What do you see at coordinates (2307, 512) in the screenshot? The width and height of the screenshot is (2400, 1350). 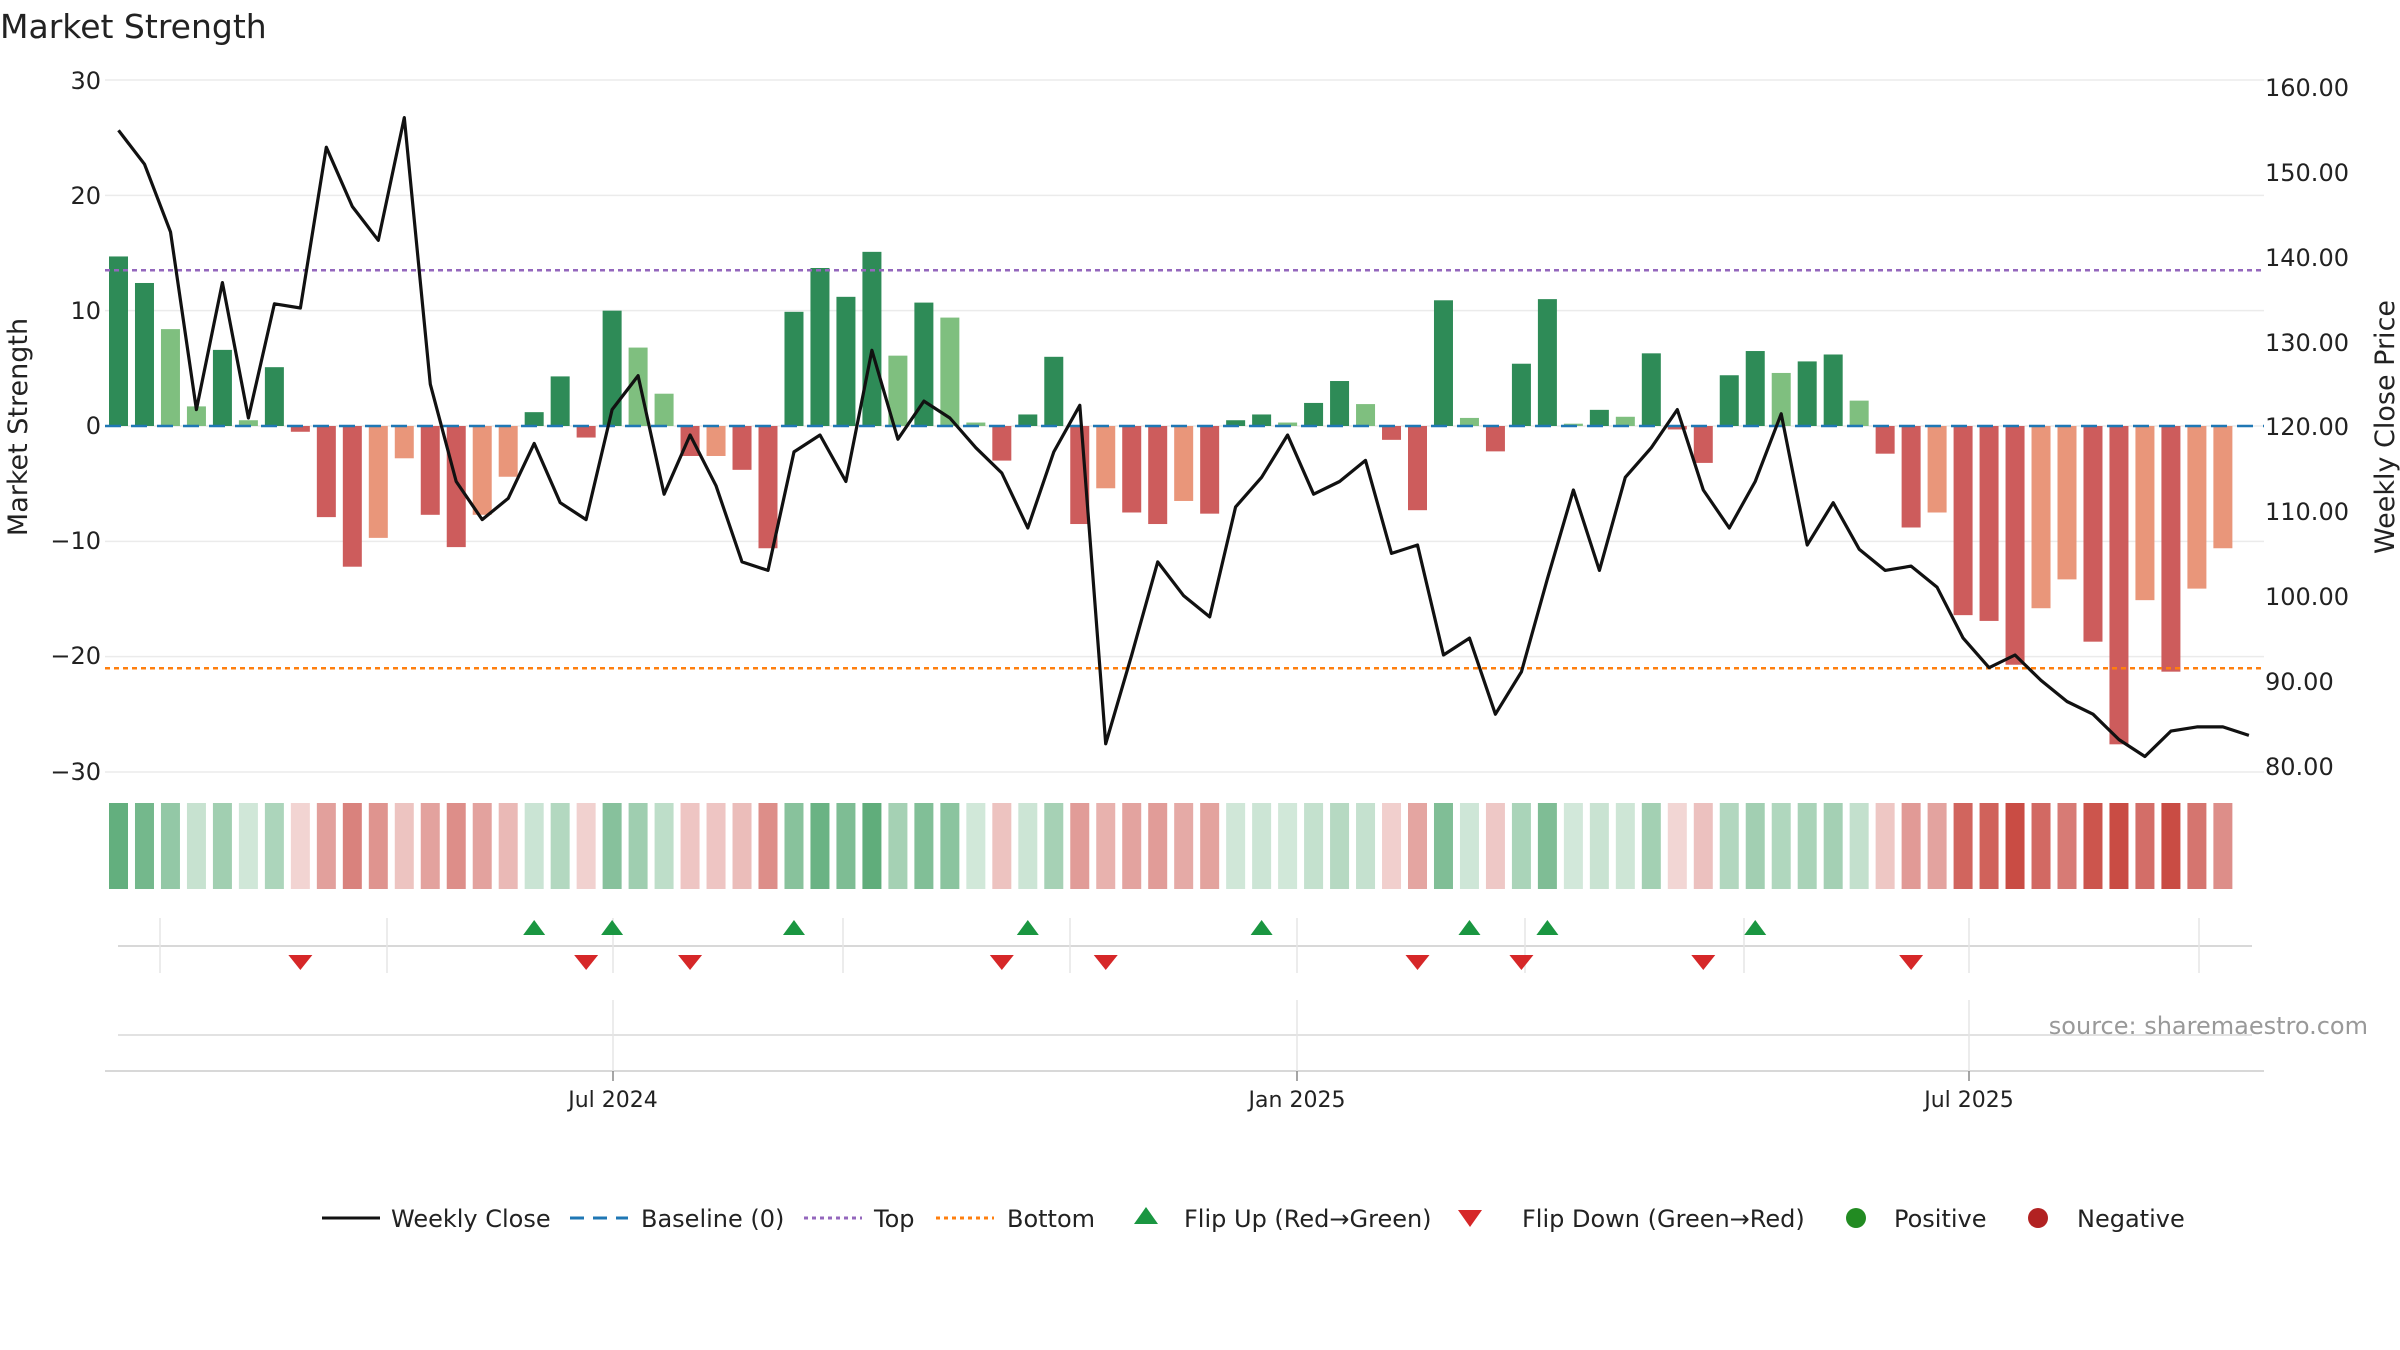 I see `y2-tick-label: 110.00` at bounding box center [2307, 512].